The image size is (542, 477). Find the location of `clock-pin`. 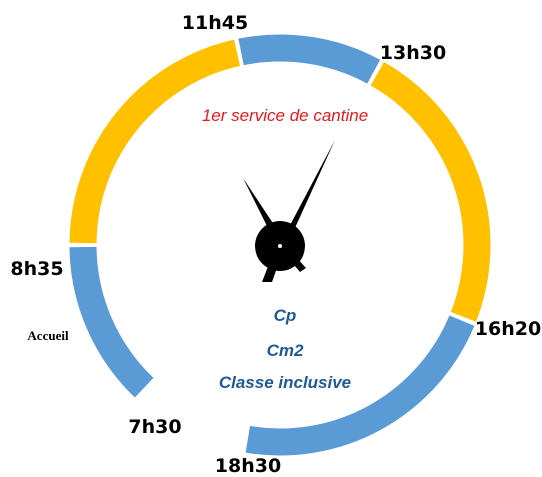

clock-pin is located at coordinates (280, 246).